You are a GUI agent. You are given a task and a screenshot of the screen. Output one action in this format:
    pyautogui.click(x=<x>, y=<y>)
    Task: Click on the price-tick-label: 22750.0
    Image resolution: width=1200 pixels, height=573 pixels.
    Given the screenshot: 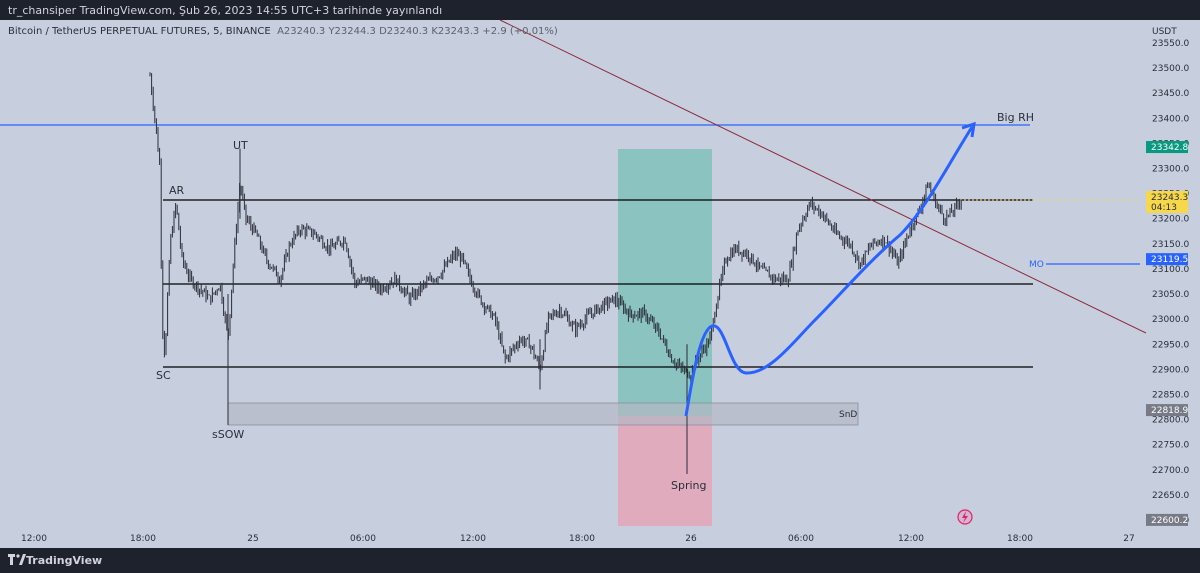 What is the action you would take?
    pyautogui.click(x=1170, y=446)
    